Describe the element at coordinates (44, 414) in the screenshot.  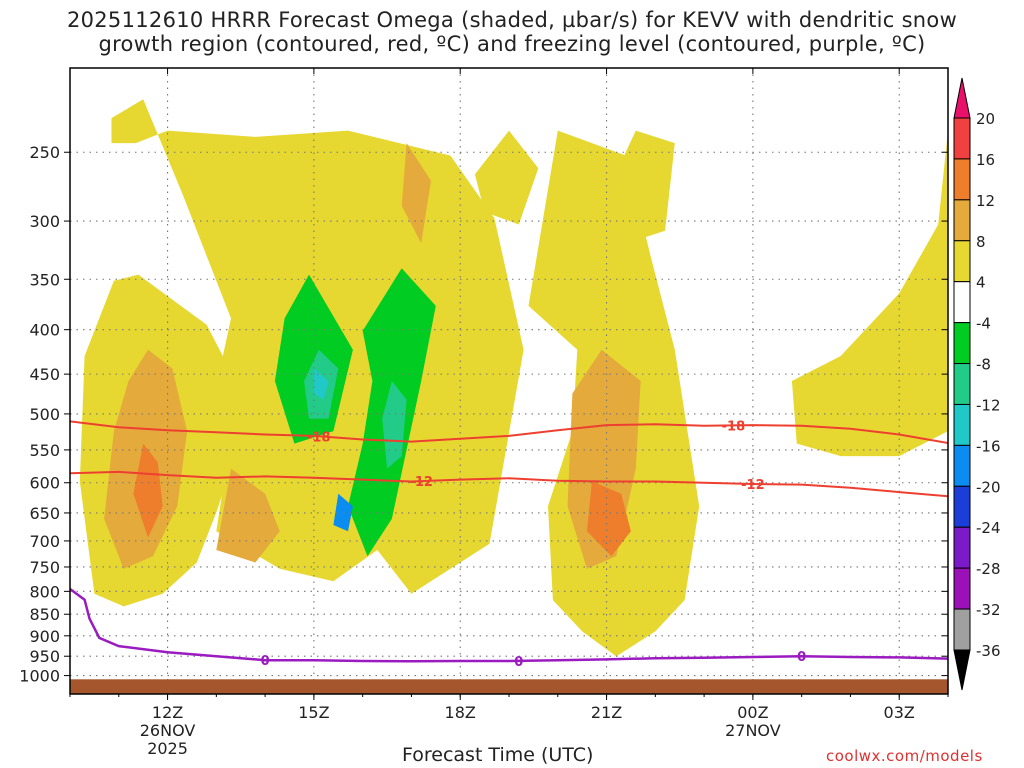
I see `y-tick-label-500: 500` at that location.